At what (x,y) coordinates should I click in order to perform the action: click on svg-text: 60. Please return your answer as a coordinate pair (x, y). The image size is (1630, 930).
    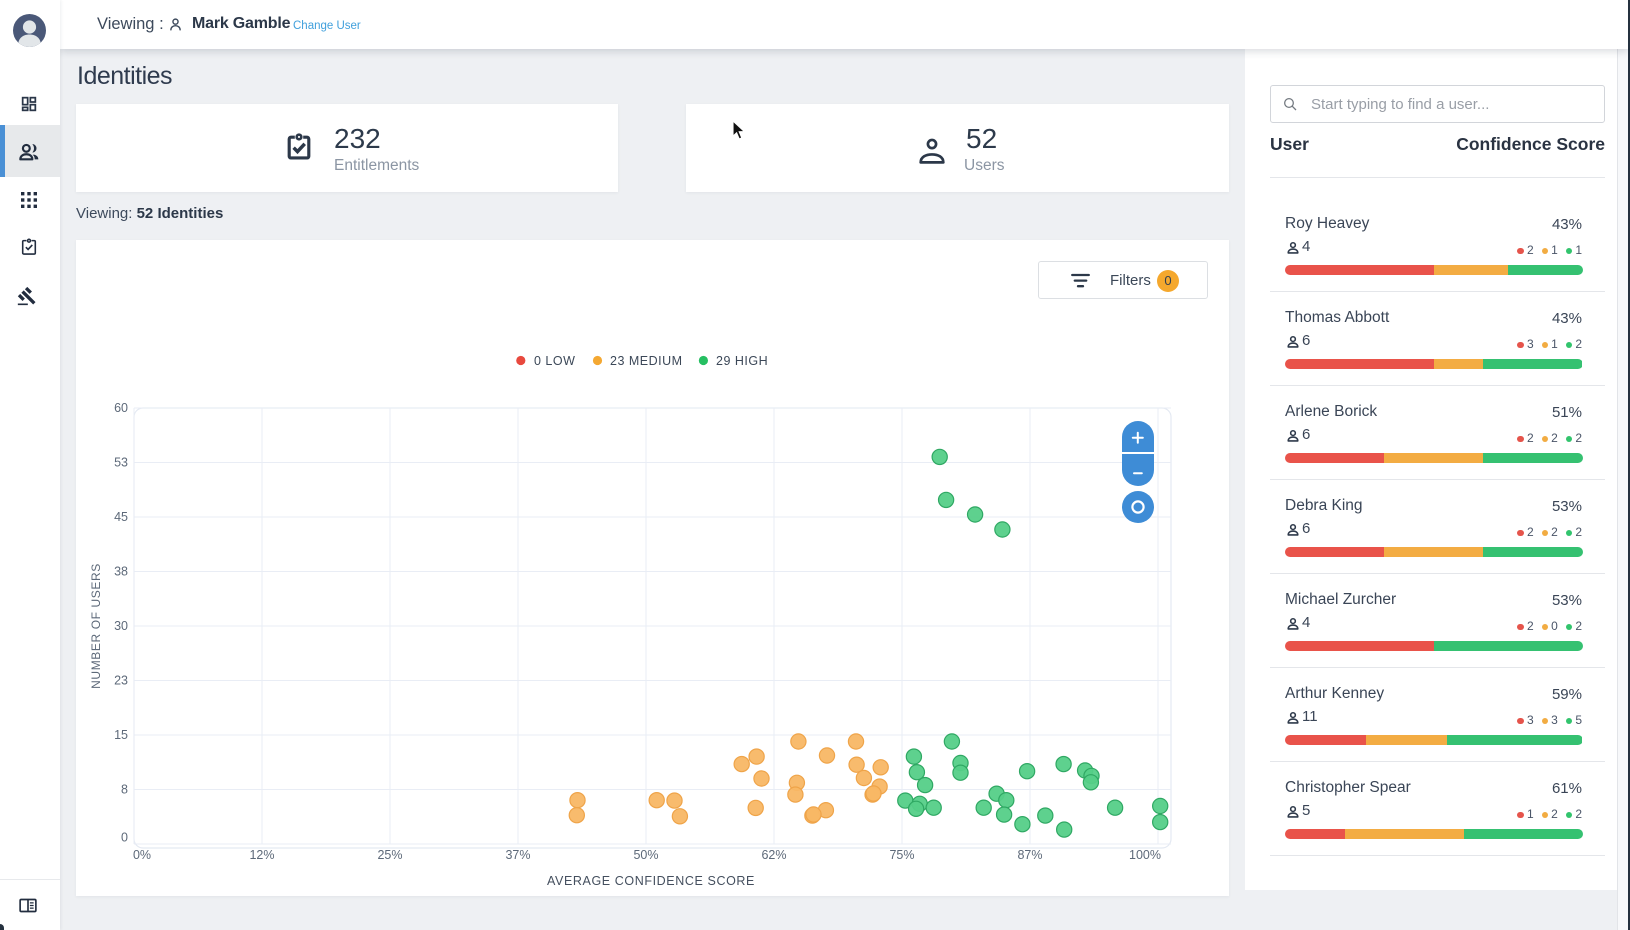
    Looking at the image, I should click on (121, 408).